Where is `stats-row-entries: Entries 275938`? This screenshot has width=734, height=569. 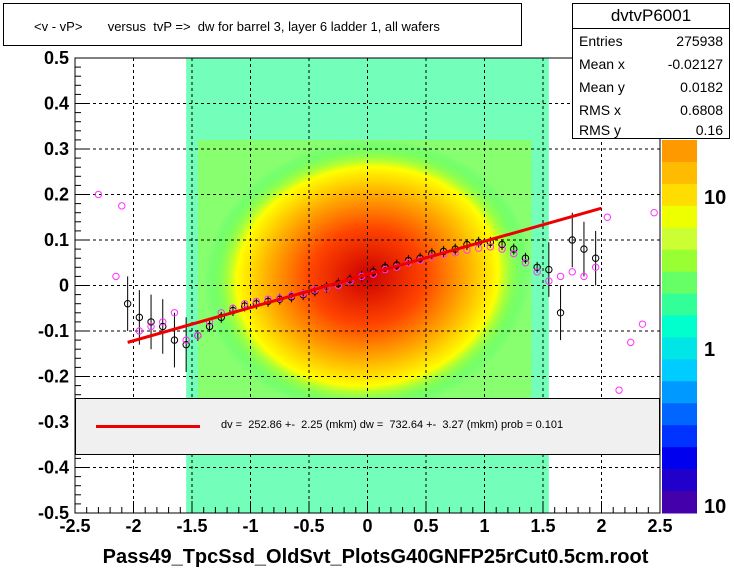
stats-row-entries: Entries 275938 is located at coordinates (651, 41).